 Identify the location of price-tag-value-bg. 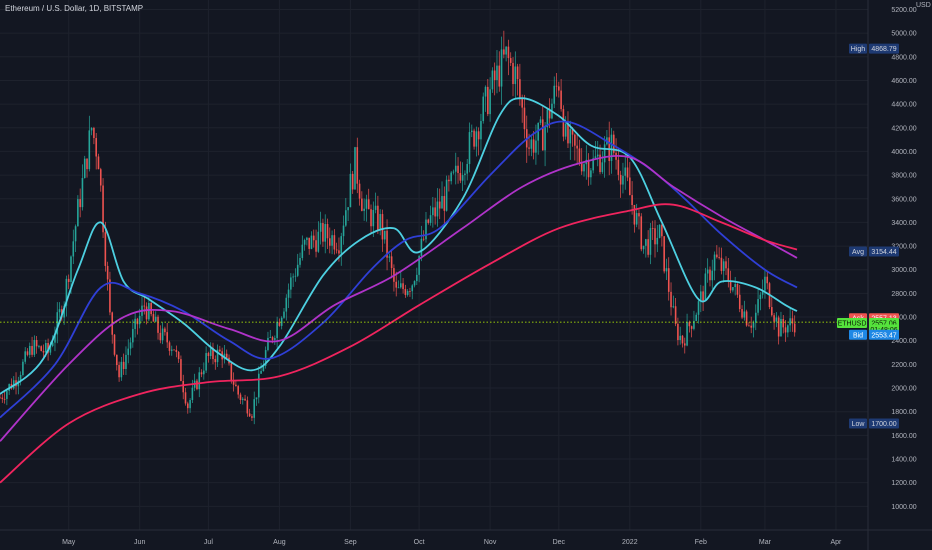
(884, 423).